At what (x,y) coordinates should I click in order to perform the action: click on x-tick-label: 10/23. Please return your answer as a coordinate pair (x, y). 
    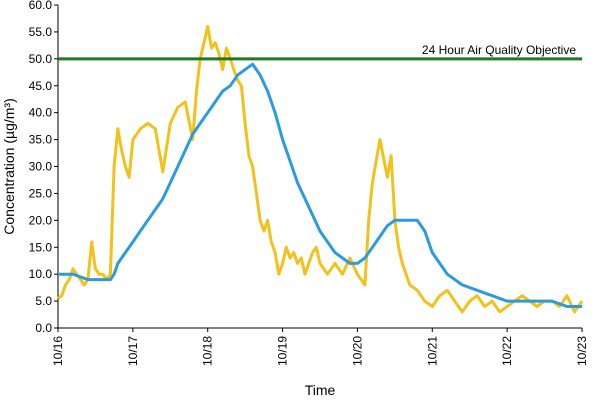
    Looking at the image, I should click on (582, 351).